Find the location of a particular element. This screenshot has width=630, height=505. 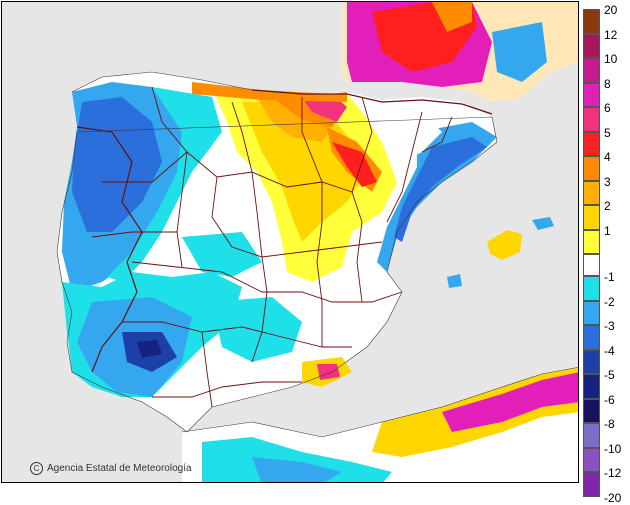

africa-cyan-zone is located at coordinates (297, 459).